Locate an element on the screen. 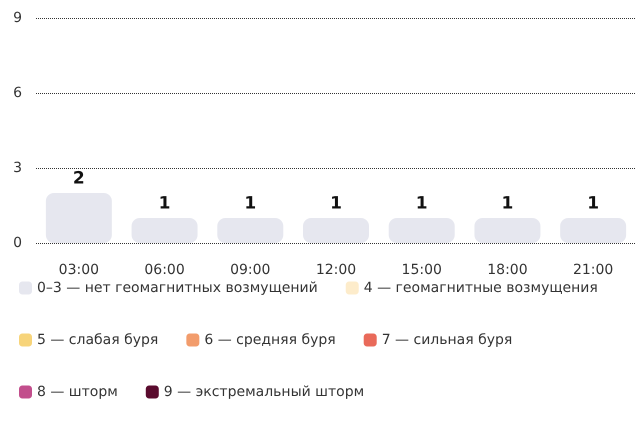 This screenshot has width=640, height=425. legend-label: 8 — шторм is located at coordinates (77, 392).